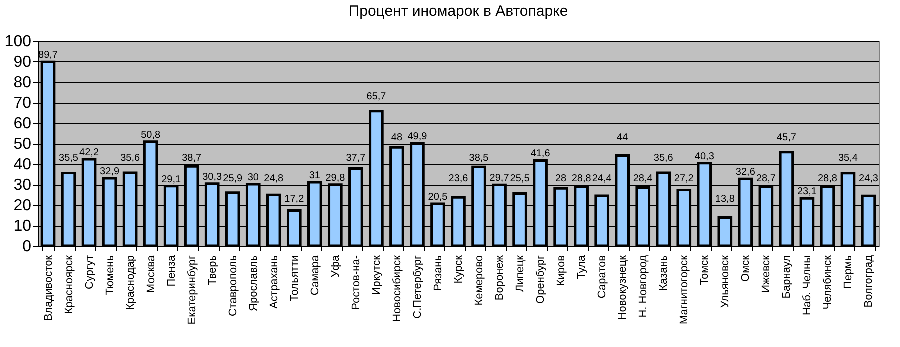  Describe the element at coordinates (192, 290) in the screenshot. I see `x-tick-label: Екатеринбург` at that location.